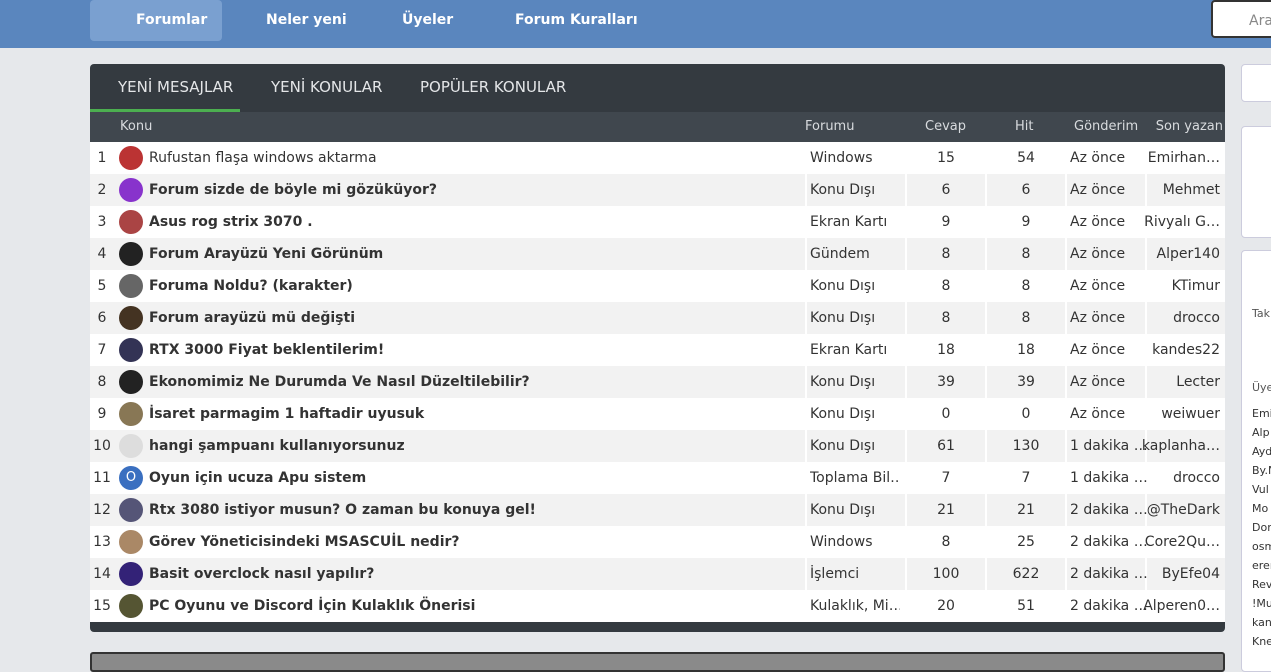 The width and height of the screenshot is (1271, 672). I want to click on thread-title: Foruma Noldu? (karakter), so click(251, 286).